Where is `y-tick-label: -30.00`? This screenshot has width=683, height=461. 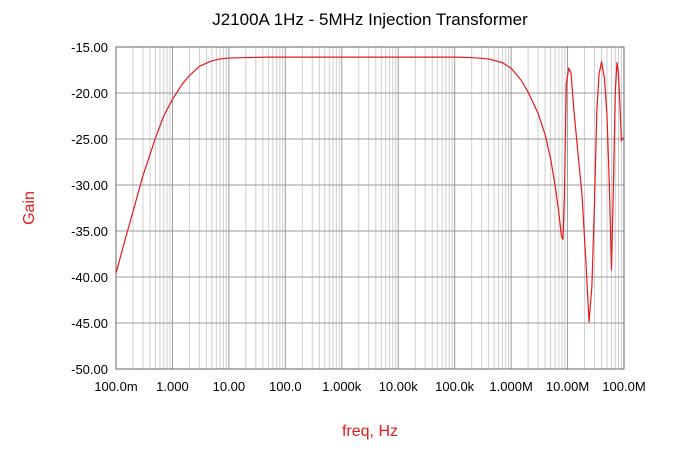
y-tick-label: -30.00 is located at coordinates (89, 185).